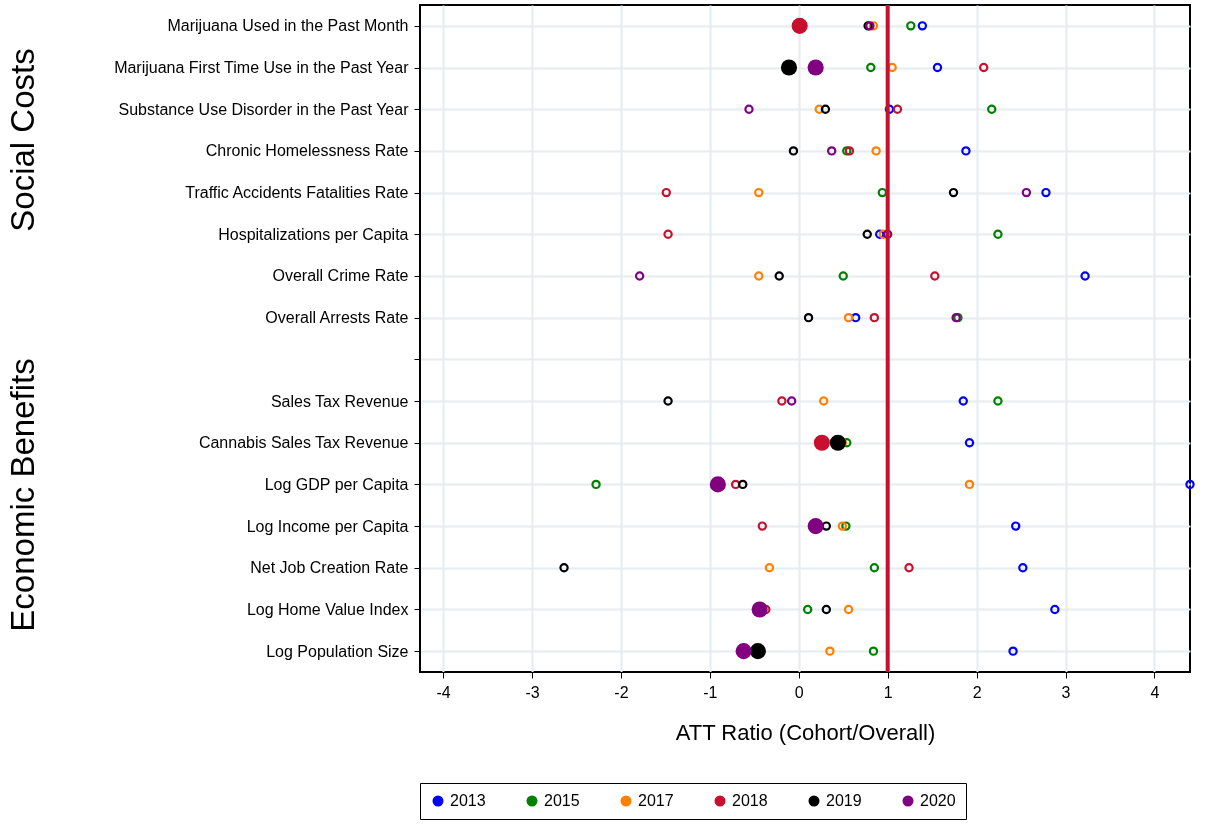 Image resolution: width=1205 pixels, height=839 pixels. What do you see at coordinates (329, 568) in the screenshot?
I see `y-tick-label: Net Job Creation Rate` at bounding box center [329, 568].